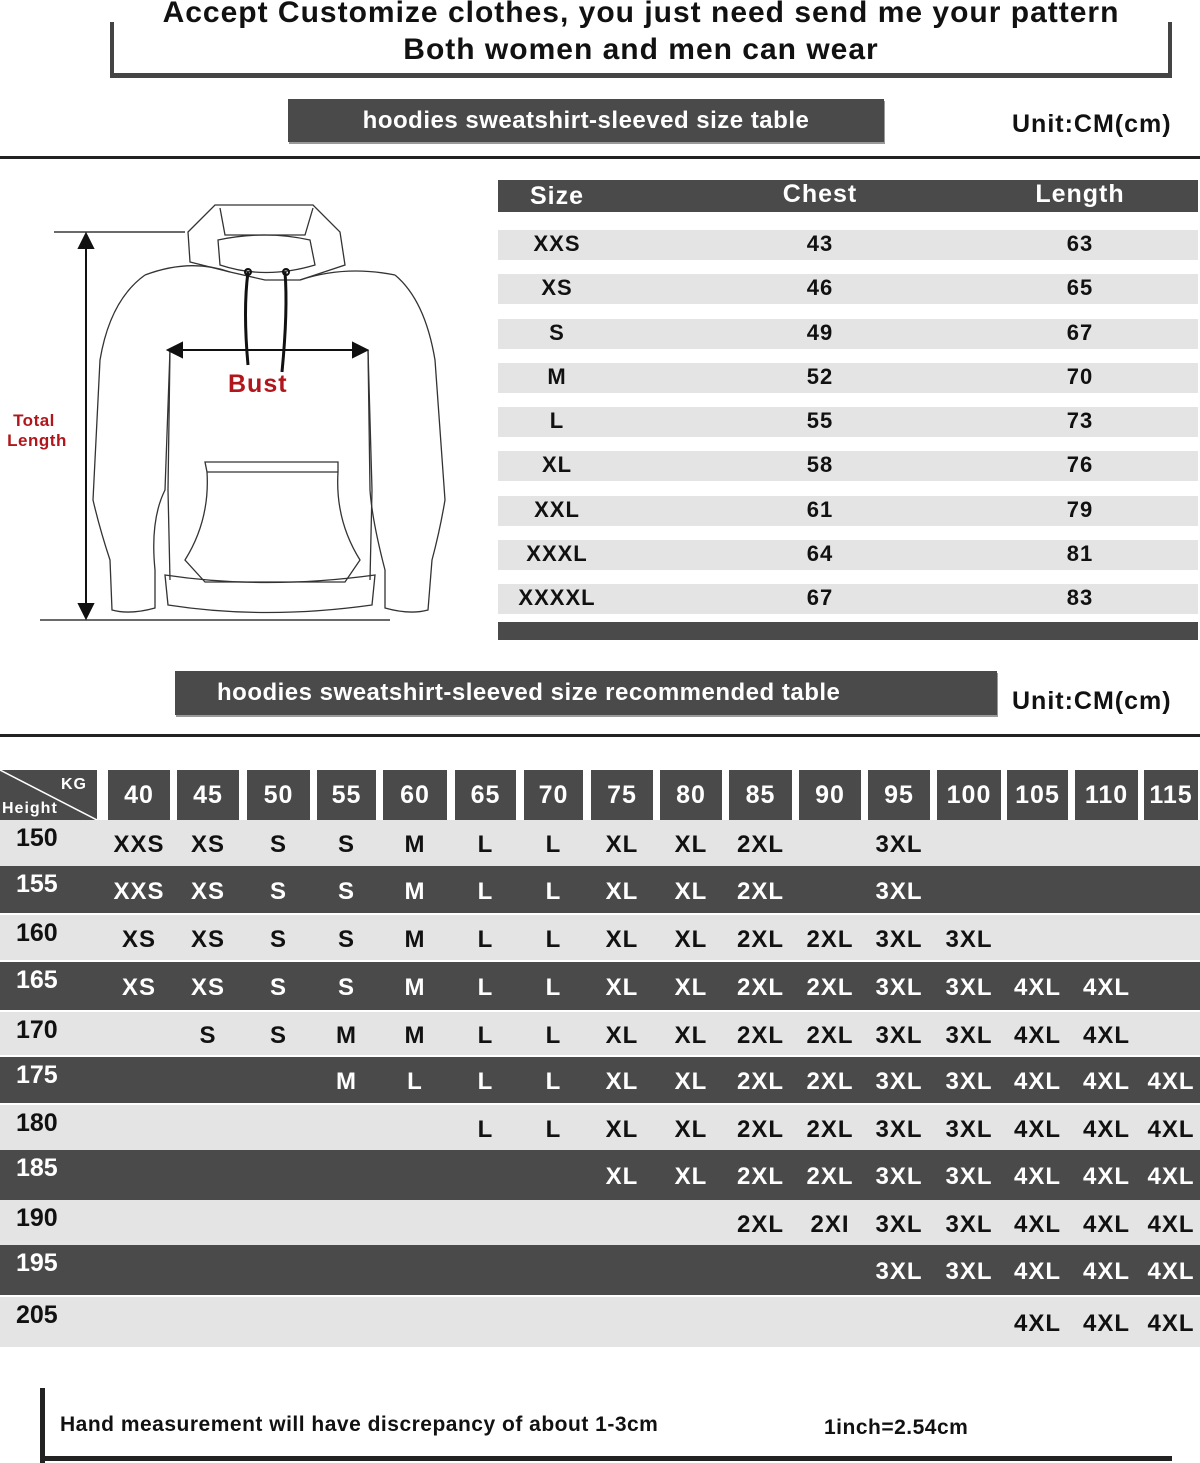 This screenshot has height=1463, width=1200. What do you see at coordinates (37, 933) in the screenshot?
I see `height-cell: 160` at bounding box center [37, 933].